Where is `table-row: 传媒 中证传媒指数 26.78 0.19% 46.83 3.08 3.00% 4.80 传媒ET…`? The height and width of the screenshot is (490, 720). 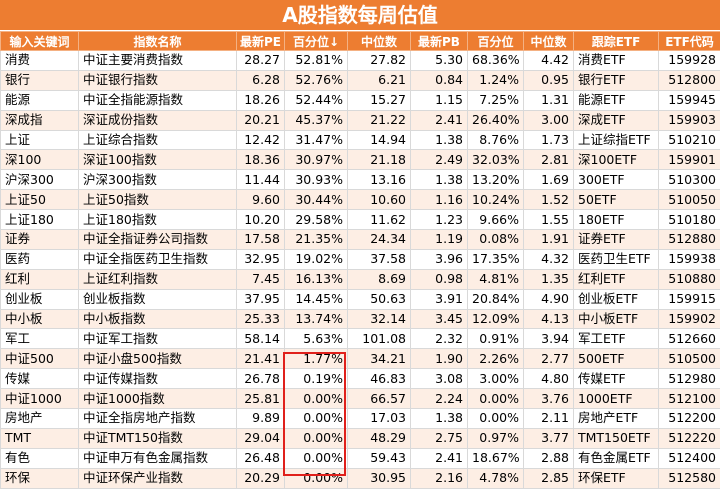 table-row: 传媒 中证传媒指数 26.78 0.19% 46.83 3.08 3.00% 4.80 传媒ET… is located at coordinates (360, 379).